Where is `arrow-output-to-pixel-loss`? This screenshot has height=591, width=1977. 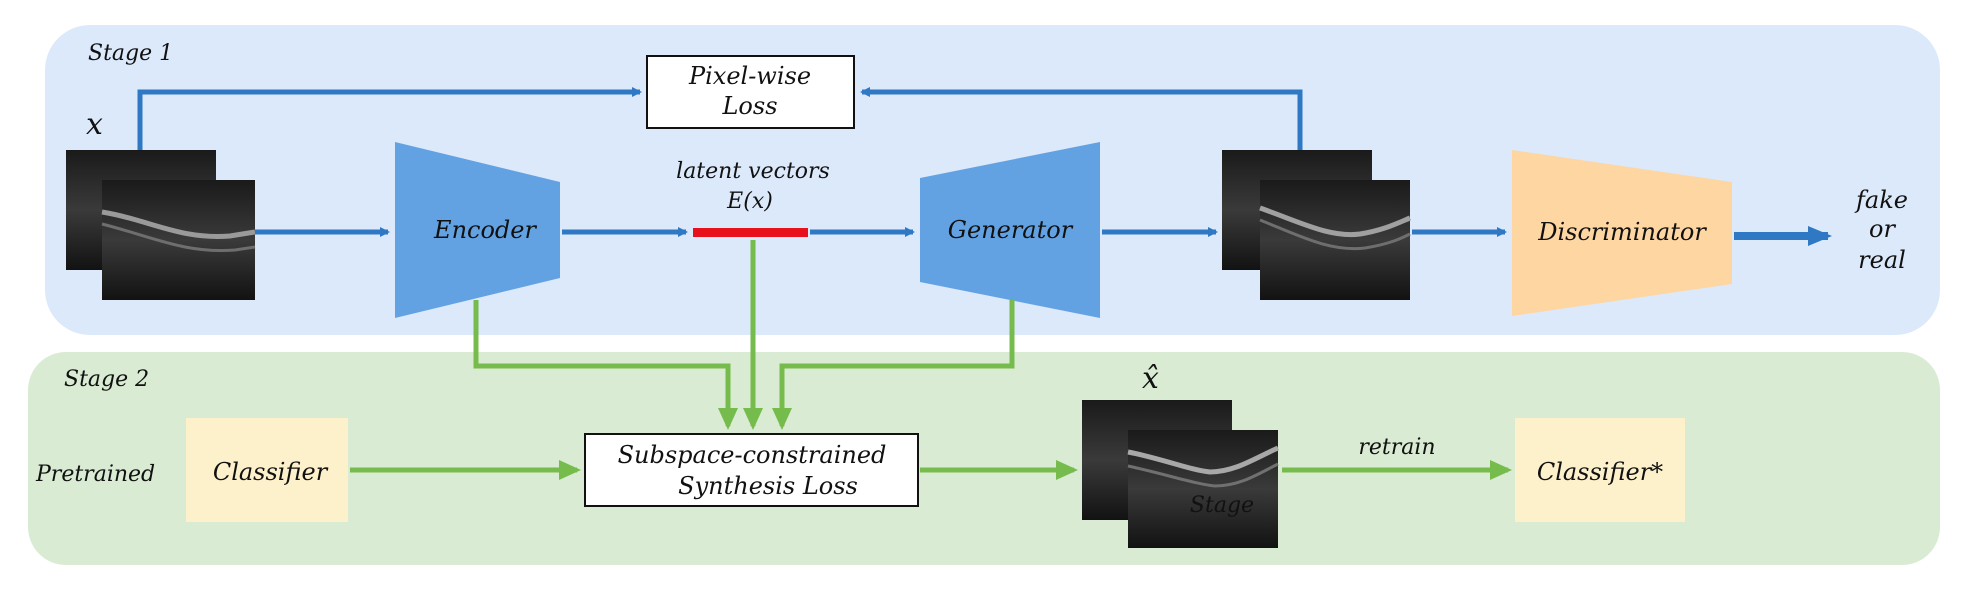 arrow-output-to-pixel-loss is located at coordinates (1081, 118).